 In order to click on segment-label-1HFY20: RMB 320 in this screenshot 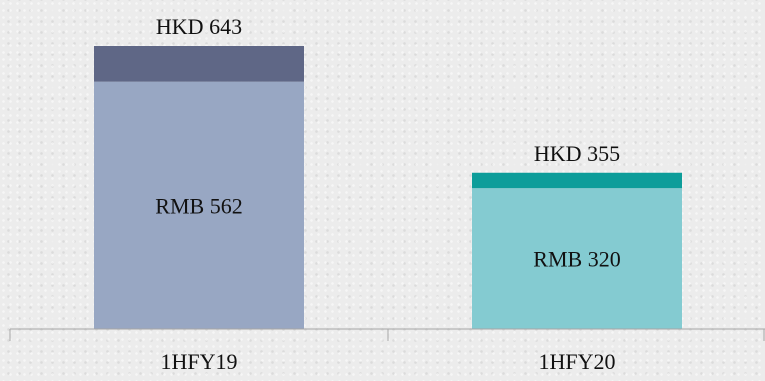, I will do `click(576, 259)`.